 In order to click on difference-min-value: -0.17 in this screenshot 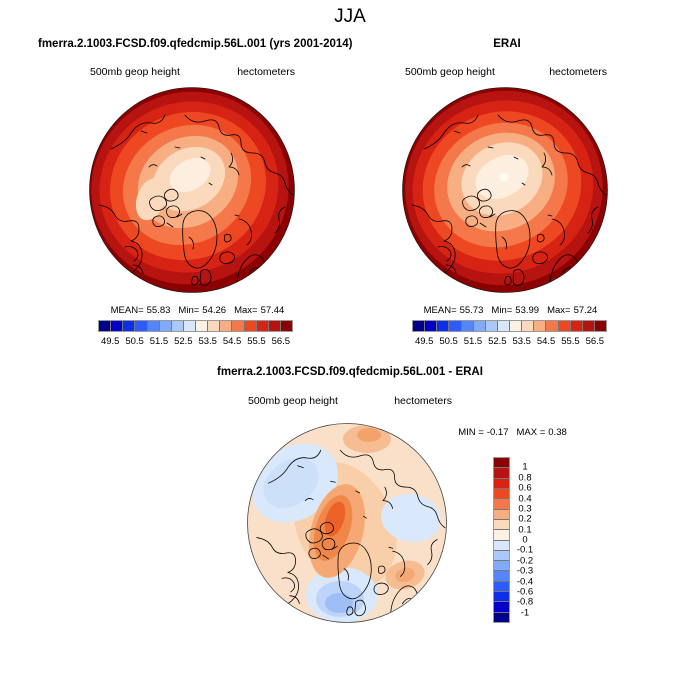, I will do `click(497, 432)`.